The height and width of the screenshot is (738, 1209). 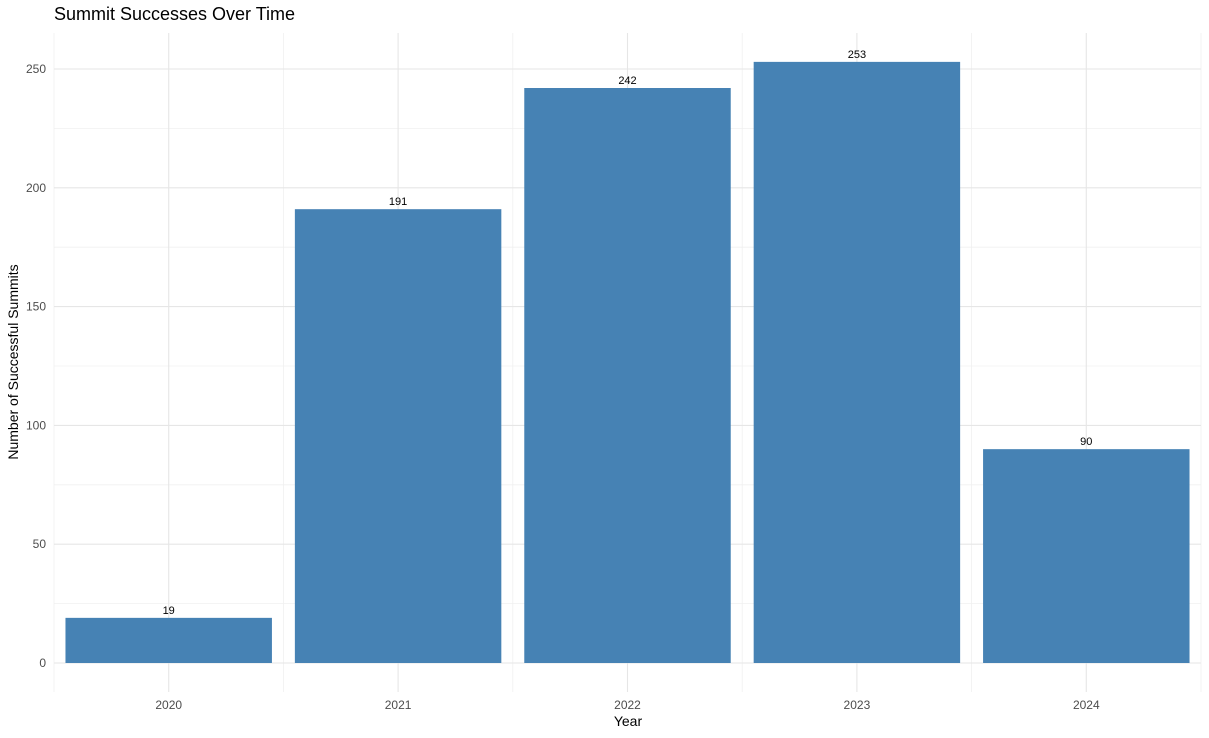 What do you see at coordinates (36, 366) in the screenshot?
I see `y-tick-labels: 0 50 100 150 200 250` at bounding box center [36, 366].